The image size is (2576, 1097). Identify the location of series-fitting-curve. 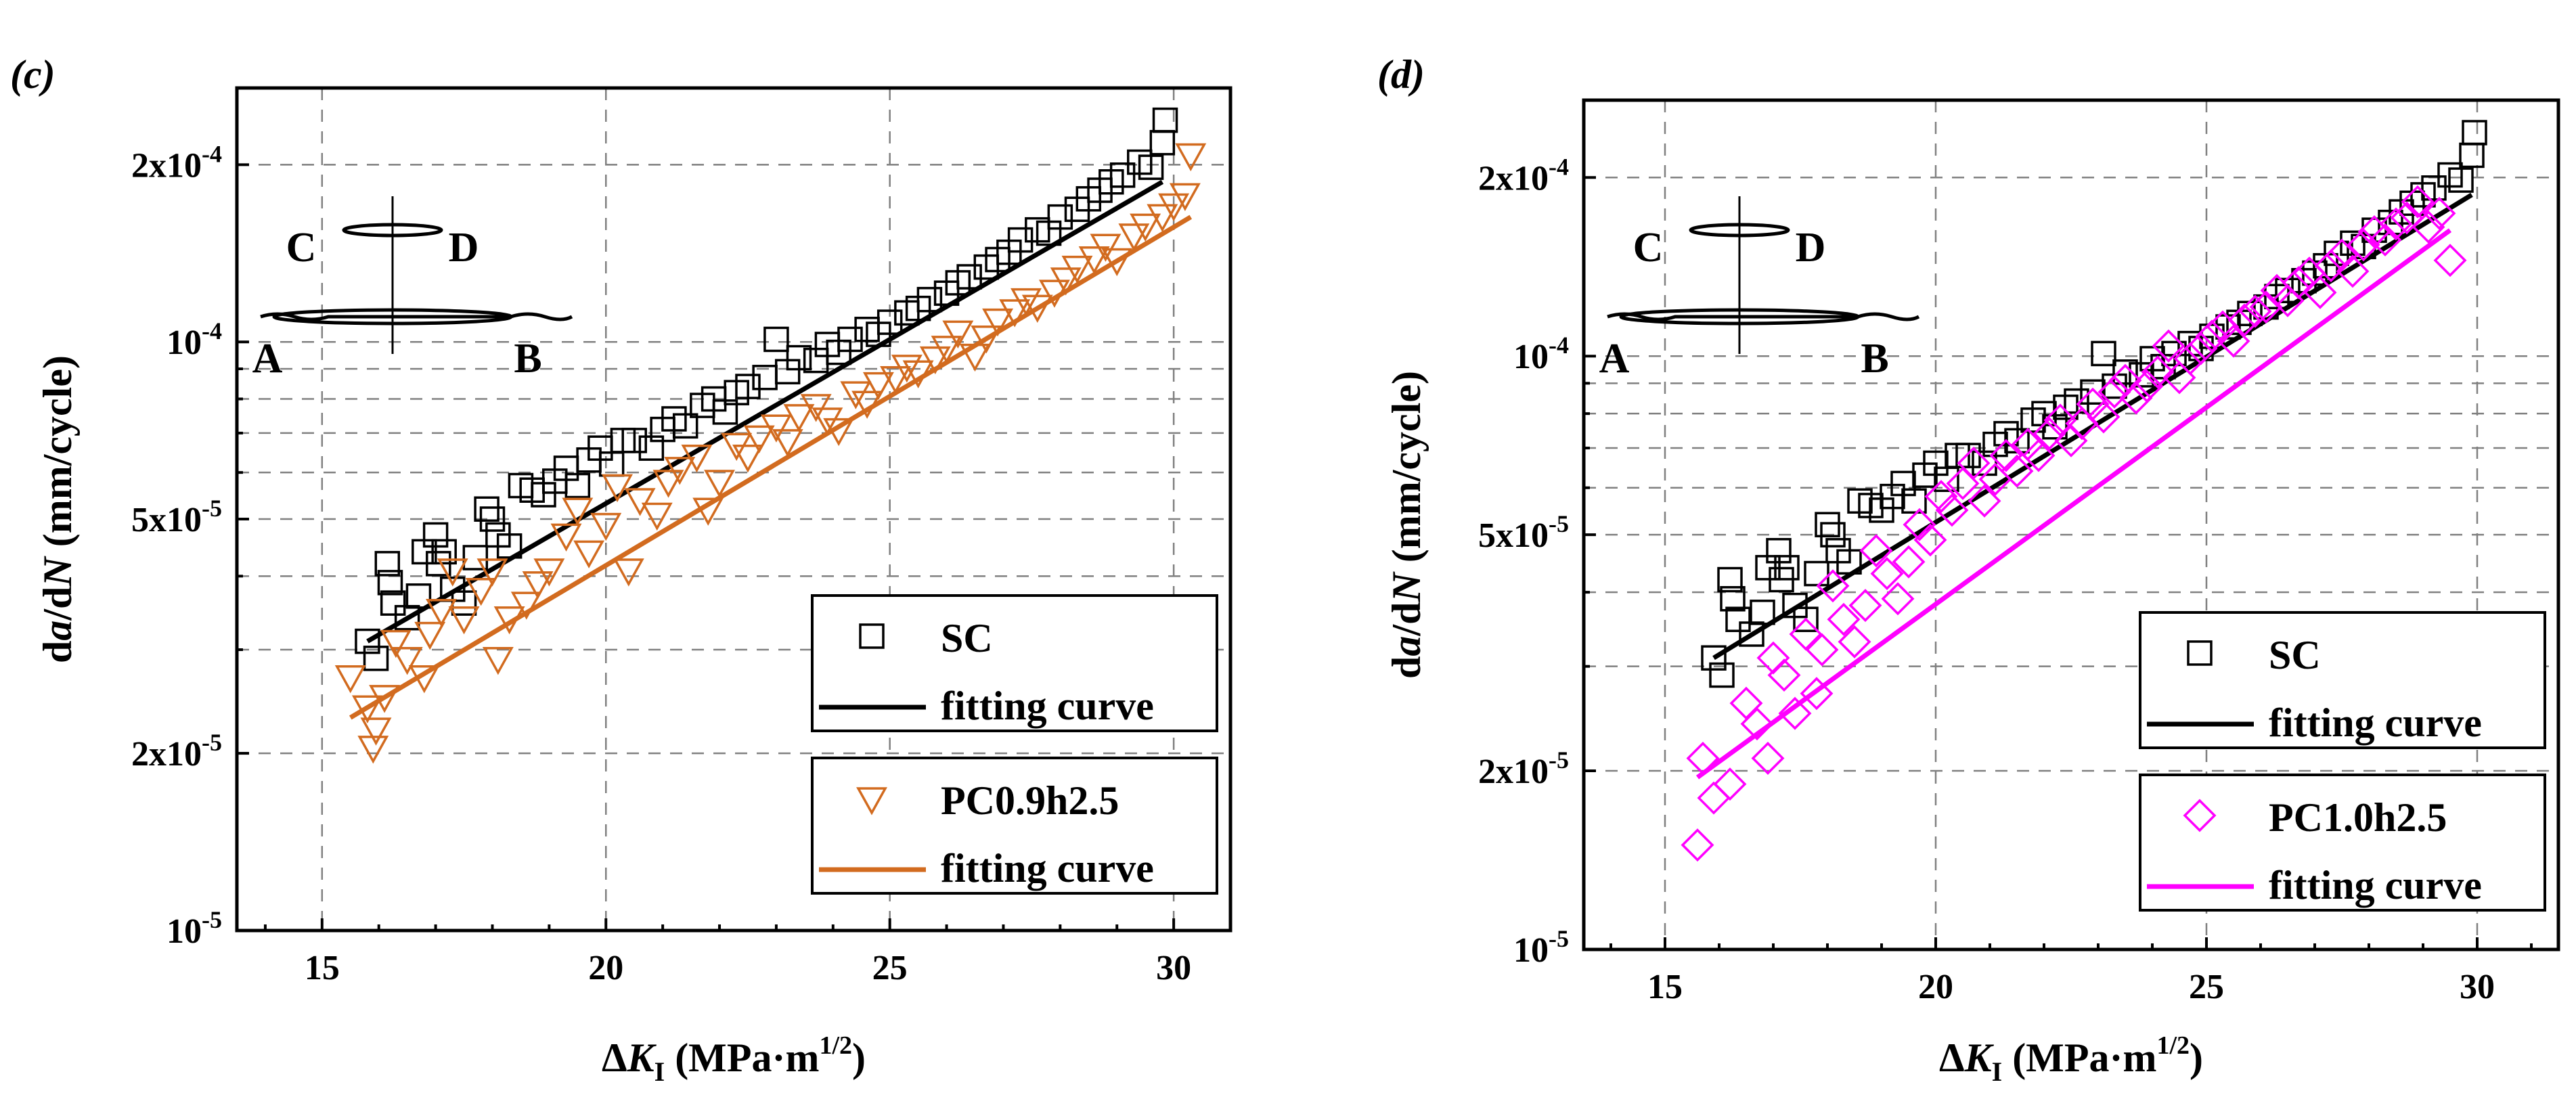
(2073, 504).